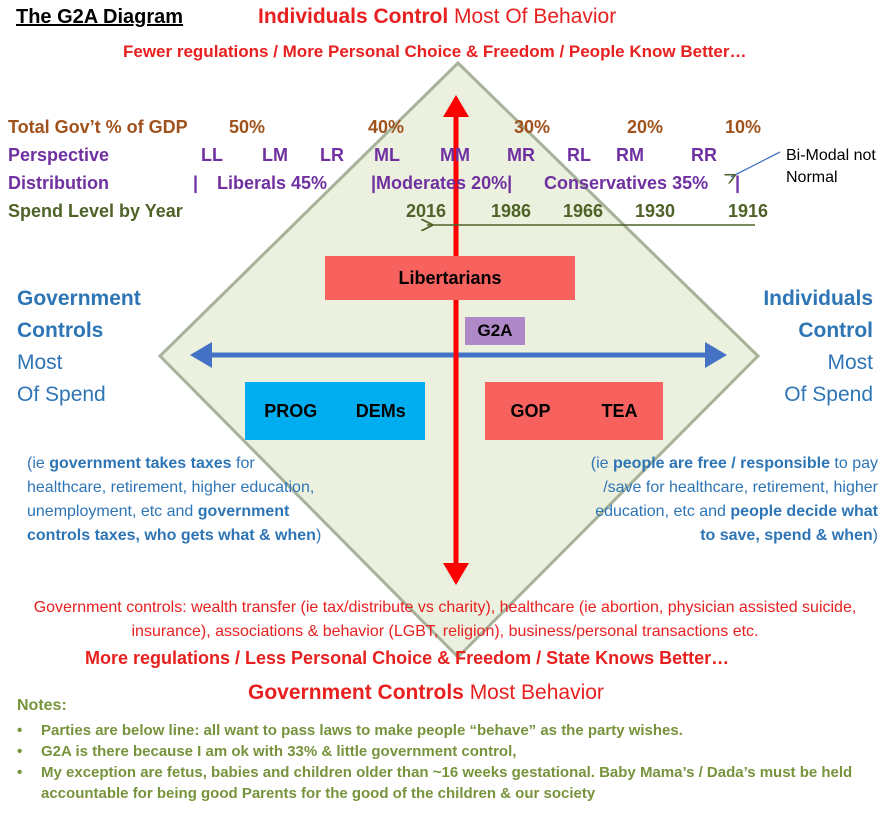 The image size is (890, 819). What do you see at coordinates (275, 155) in the screenshot?
I see `perspective-value: LM` at bounding box center [275, 155].